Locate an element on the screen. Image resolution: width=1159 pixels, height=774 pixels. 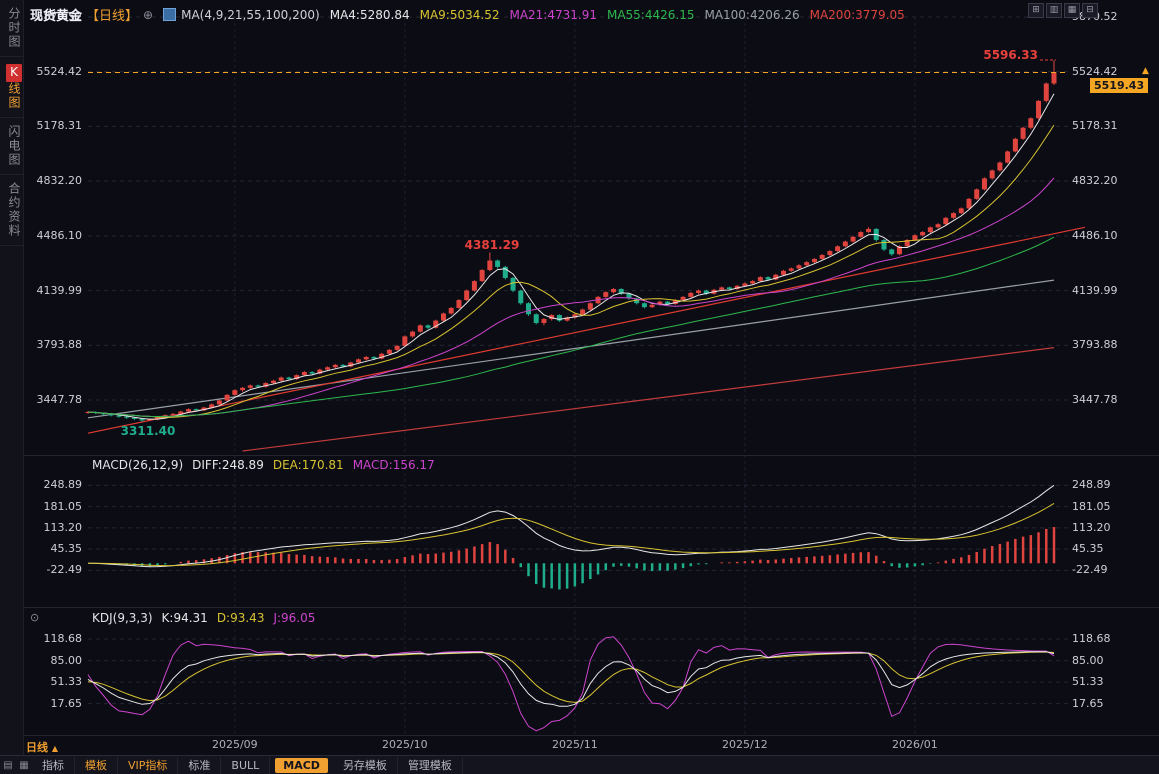
diff-line is located at coordinates (571, 526).